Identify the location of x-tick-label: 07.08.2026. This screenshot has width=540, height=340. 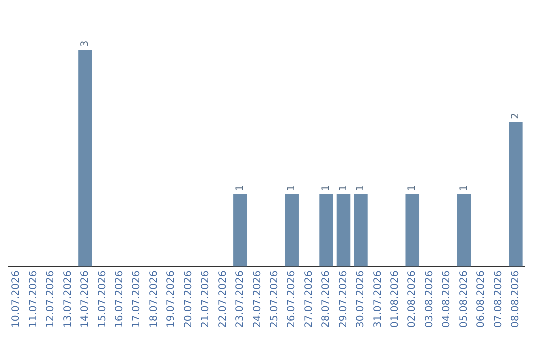
(498, 299).